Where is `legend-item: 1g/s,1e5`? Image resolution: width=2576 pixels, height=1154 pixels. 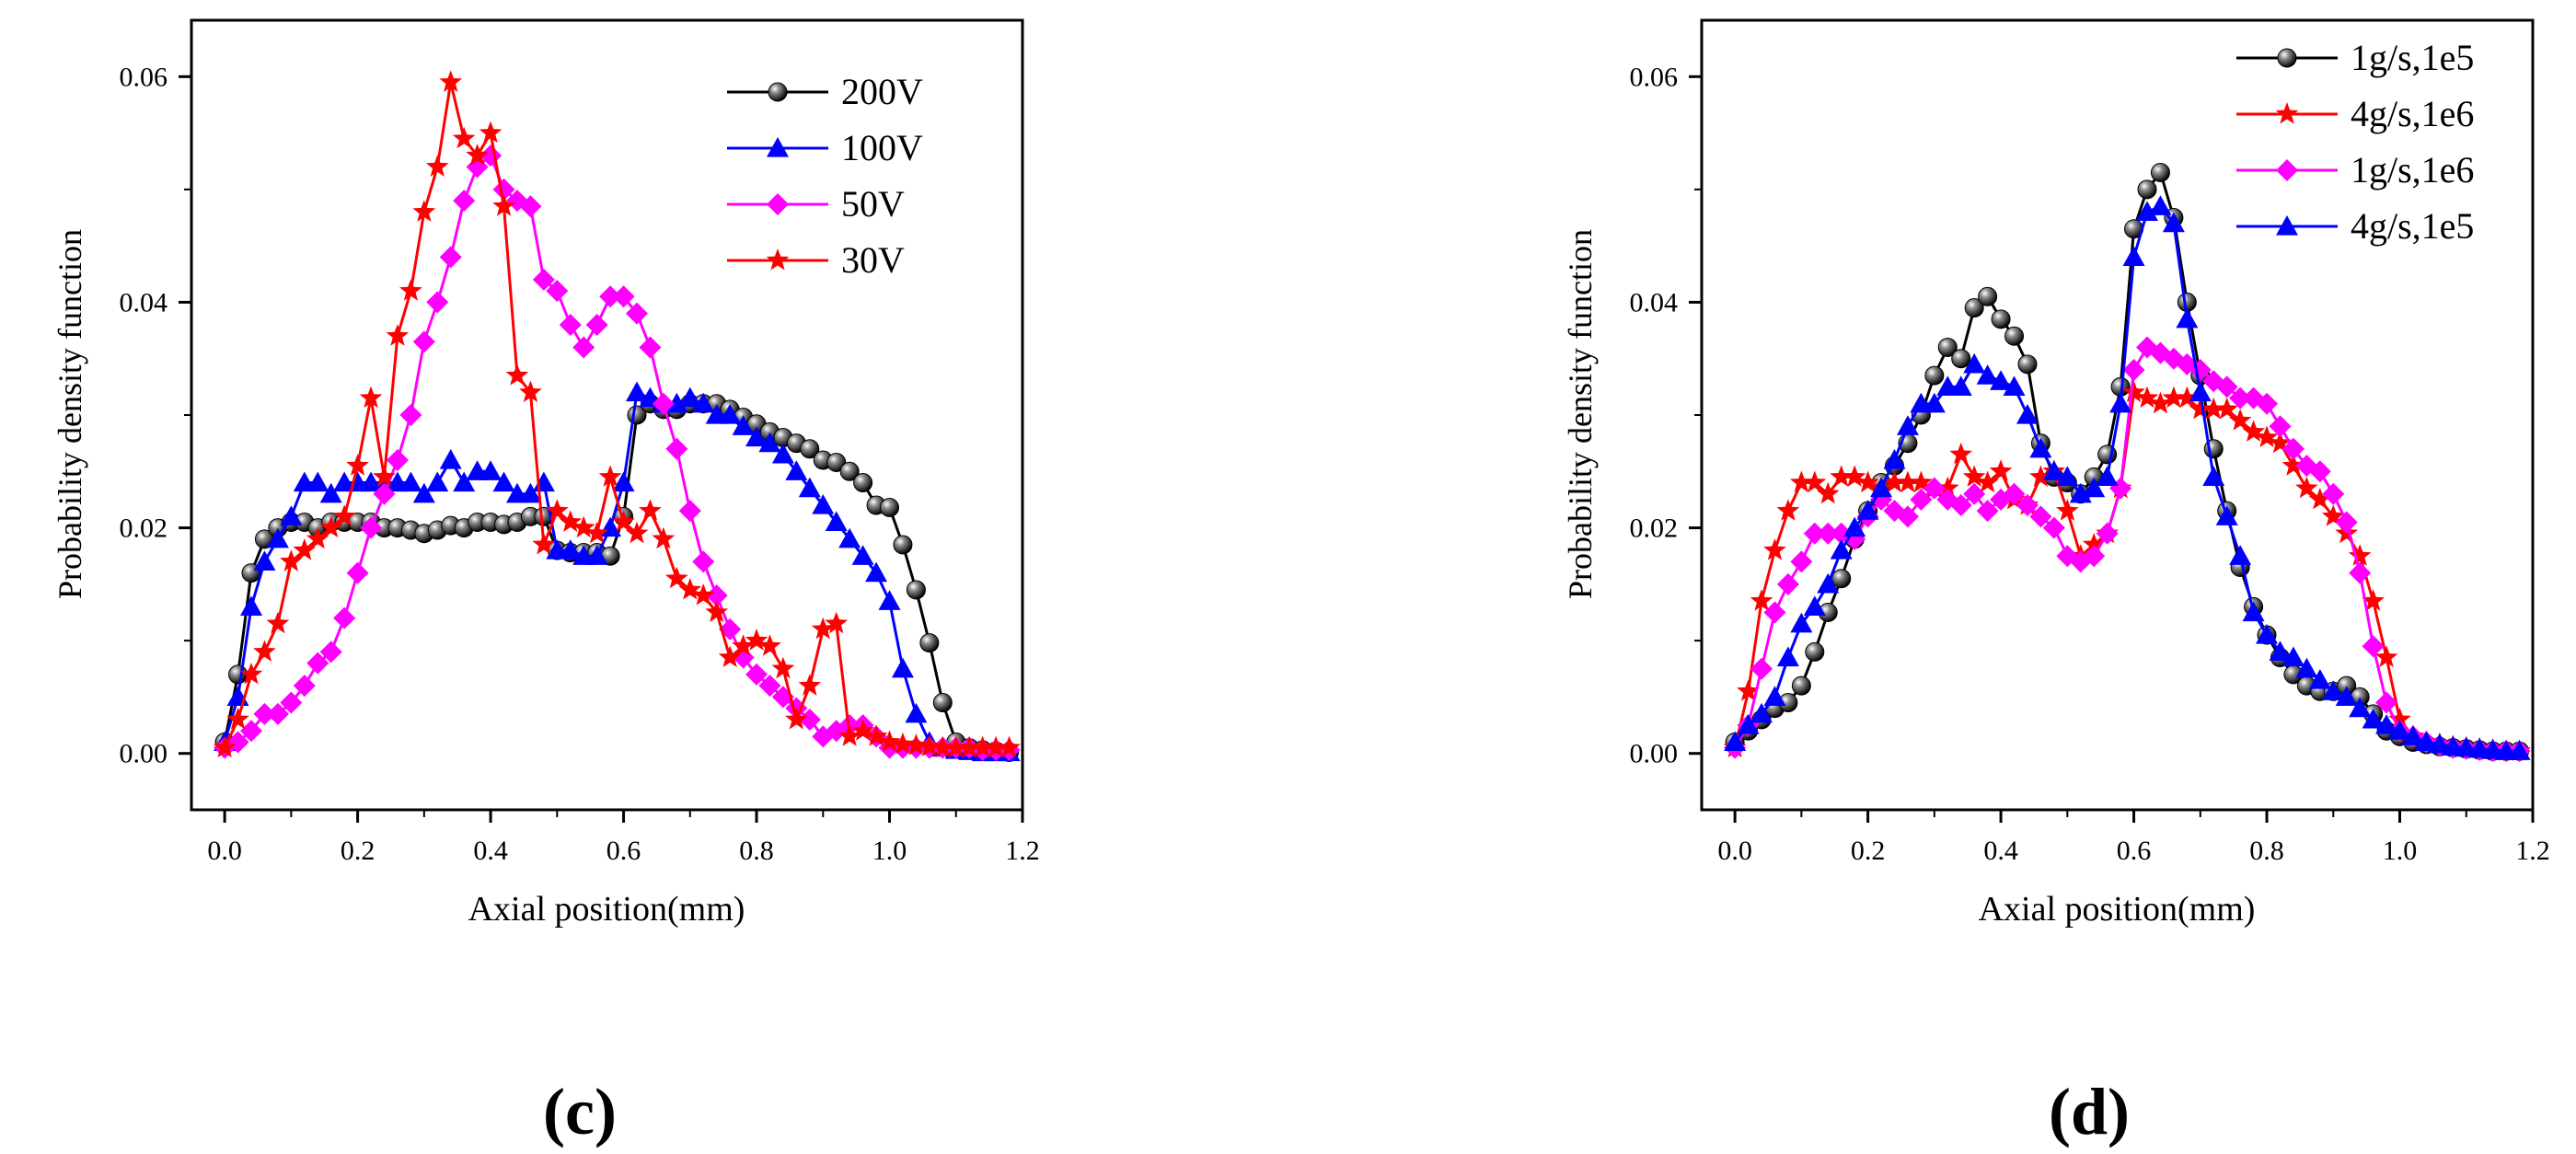
legend-item: 1g/s,1e5 is located at coordinates (2355, 57).